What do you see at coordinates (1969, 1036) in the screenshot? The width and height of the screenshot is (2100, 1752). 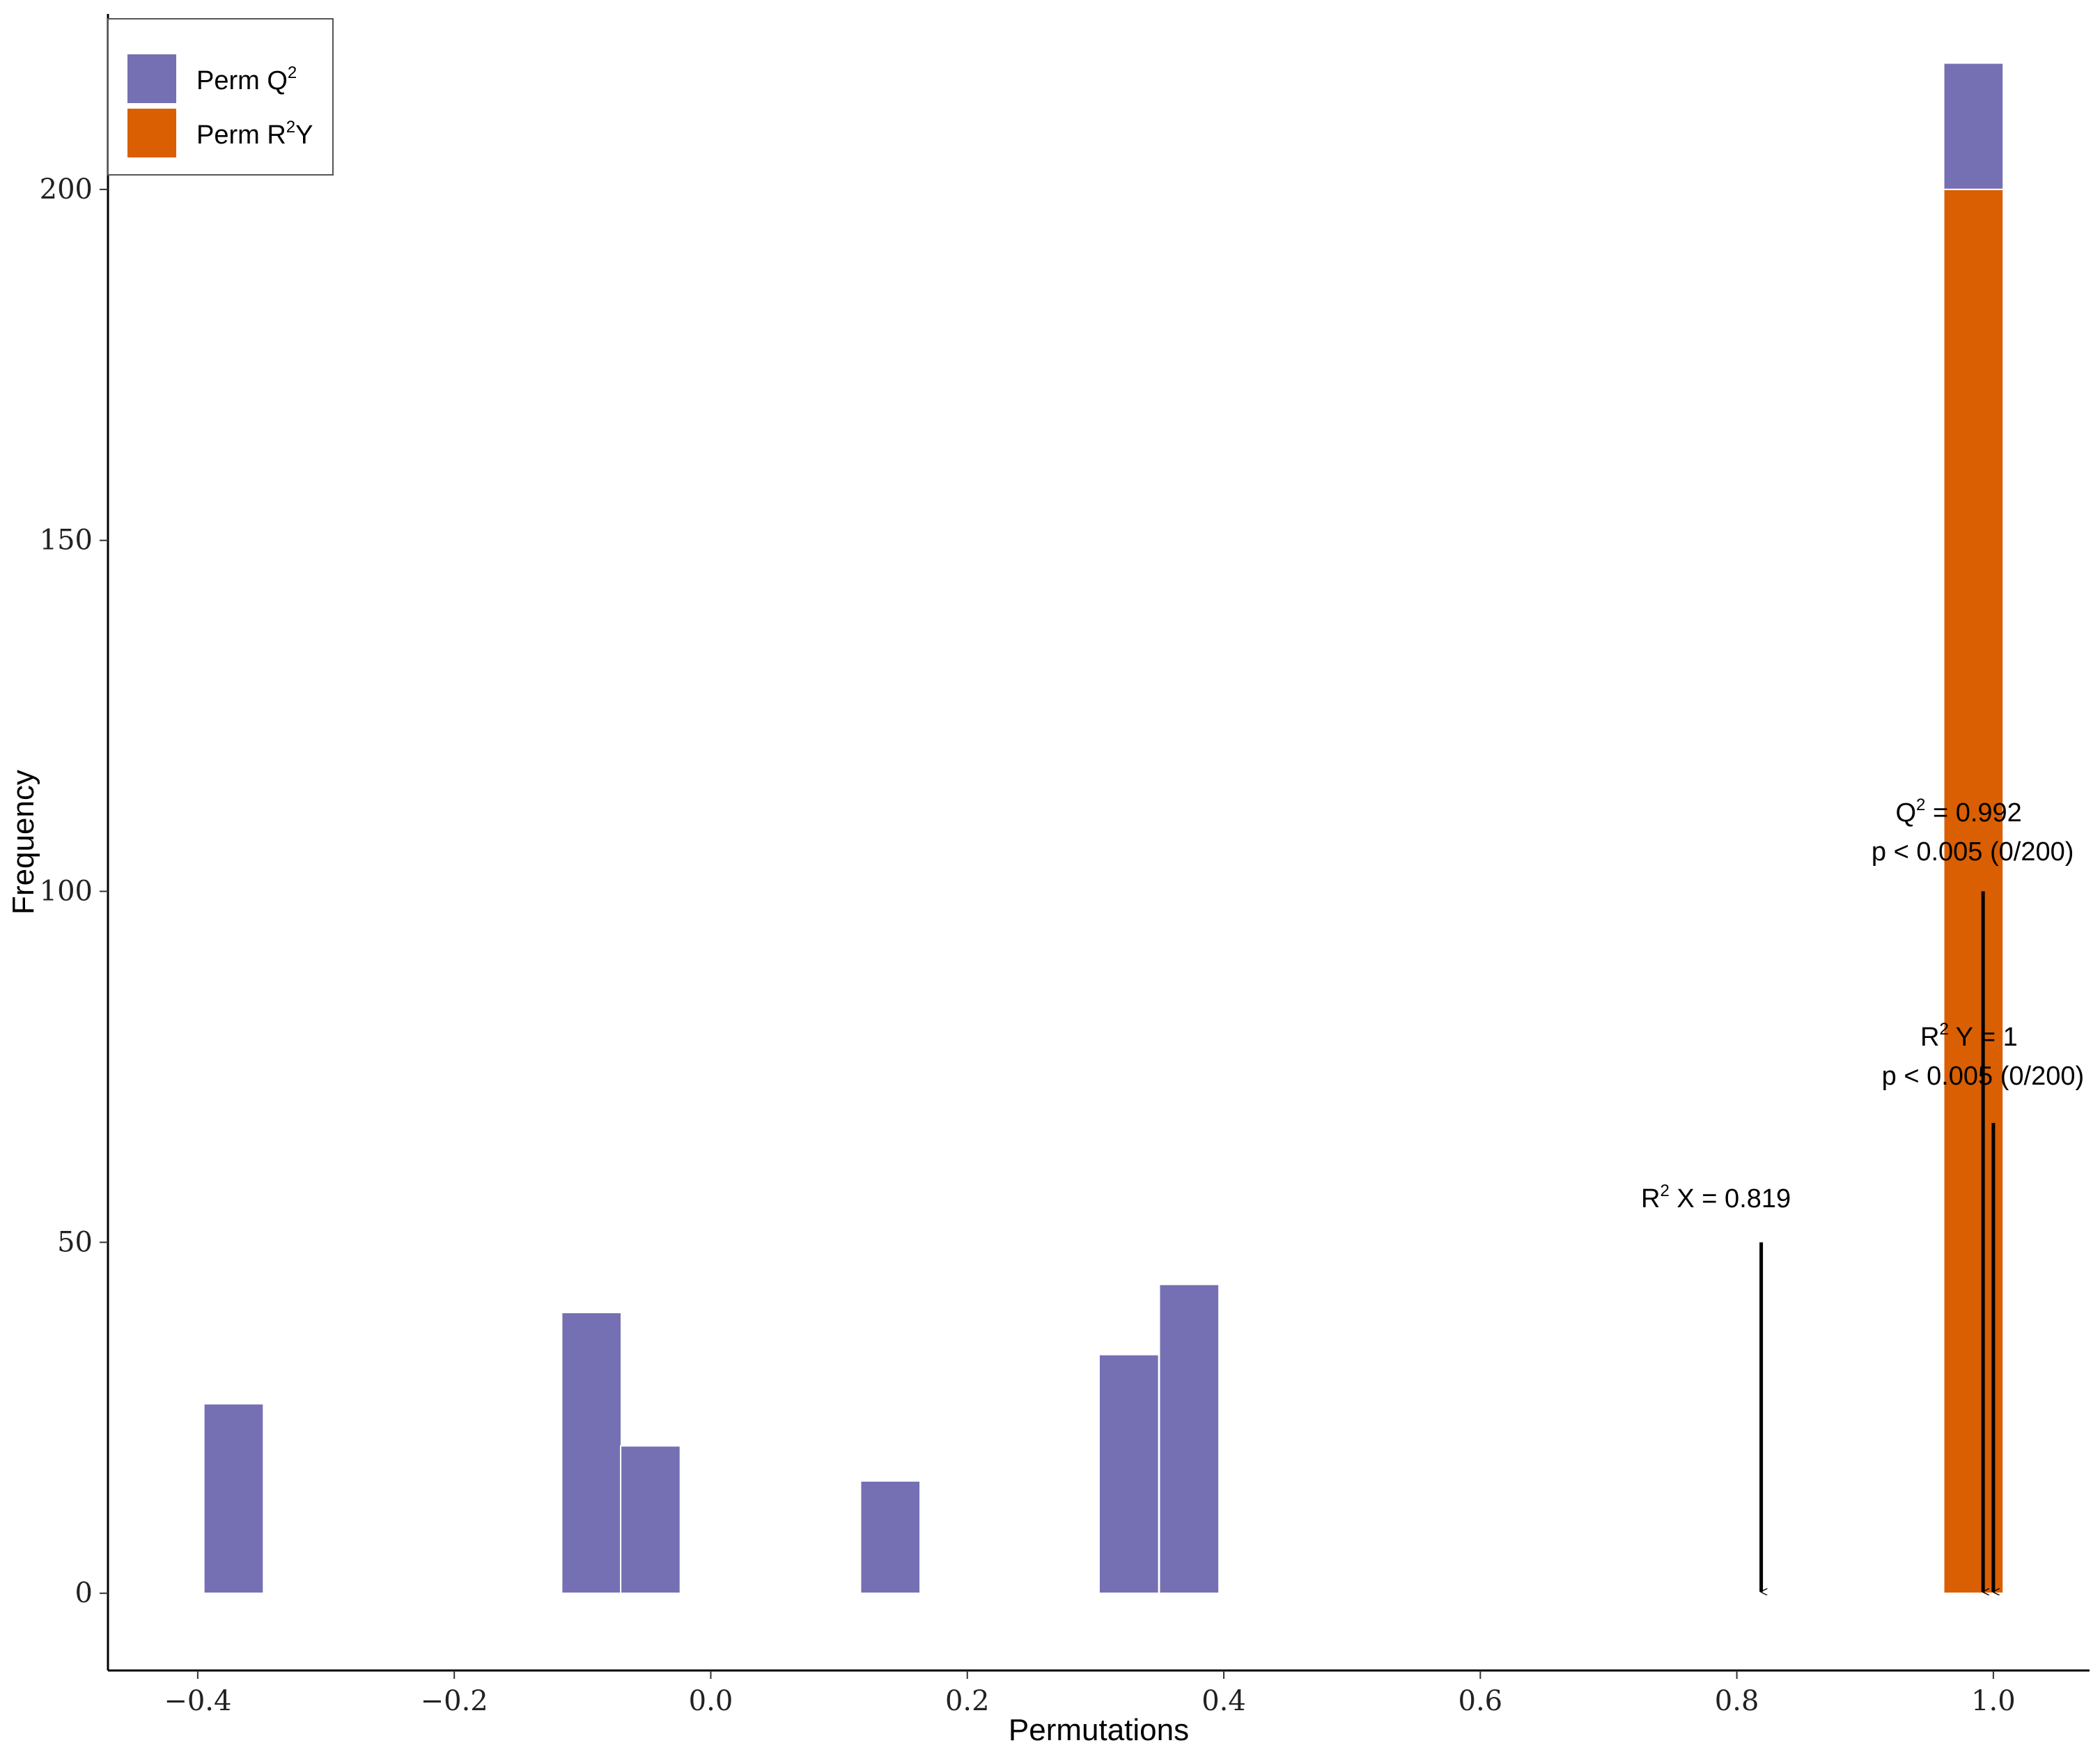 I see `annotation-label-2: R2 Y = 1` at bounding box center [1969, 1036].